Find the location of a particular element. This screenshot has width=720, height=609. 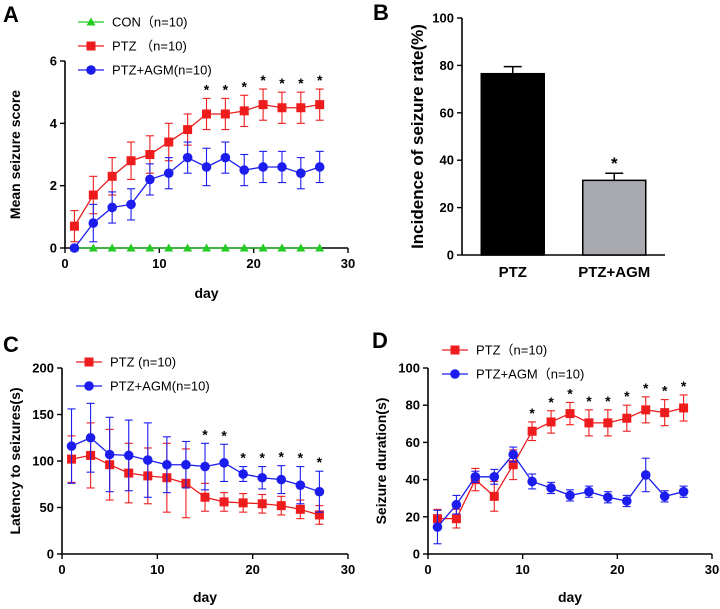

legend-label: PTZ （n=10) is located at coordinates (149, 46).